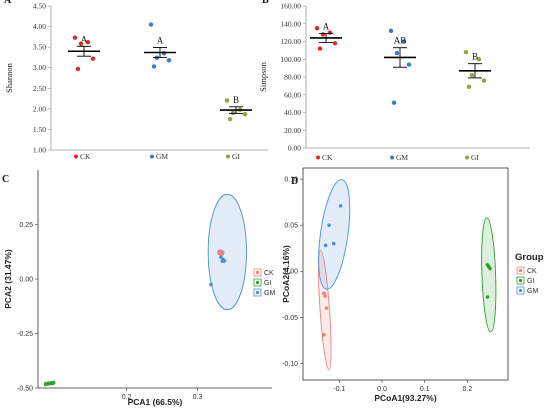 The width and height of the screenshot is (550, 410). Describe the element at coordinates (127, 397) in the screenshot. I see `x-tick-label: 0.2` at that location.